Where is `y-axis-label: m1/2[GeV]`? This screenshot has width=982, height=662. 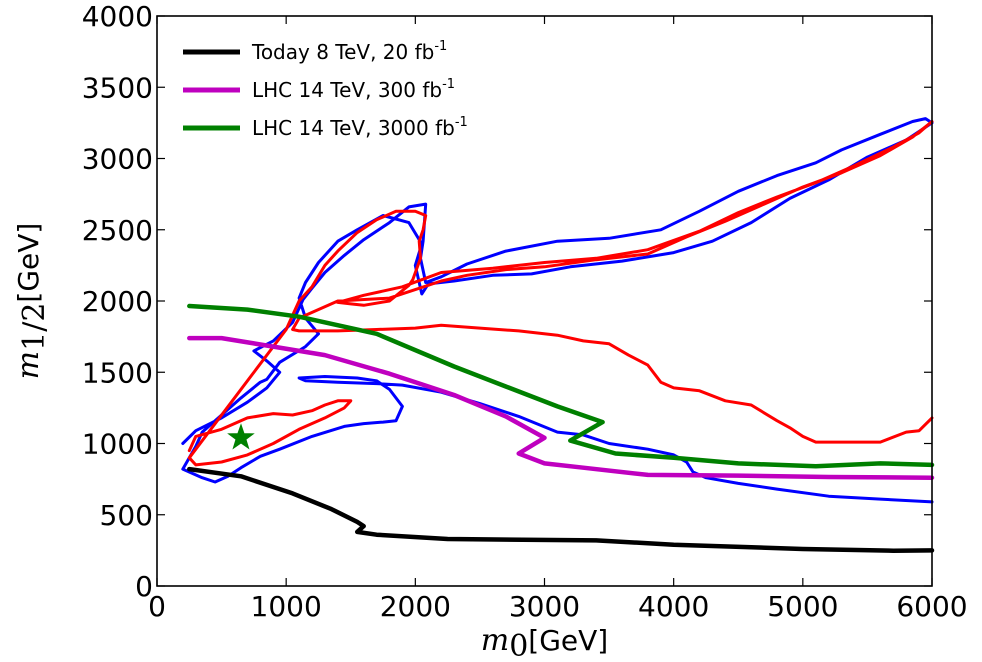
y-axis-label: m1/2[GeV] is located at coordinates (31, 301).